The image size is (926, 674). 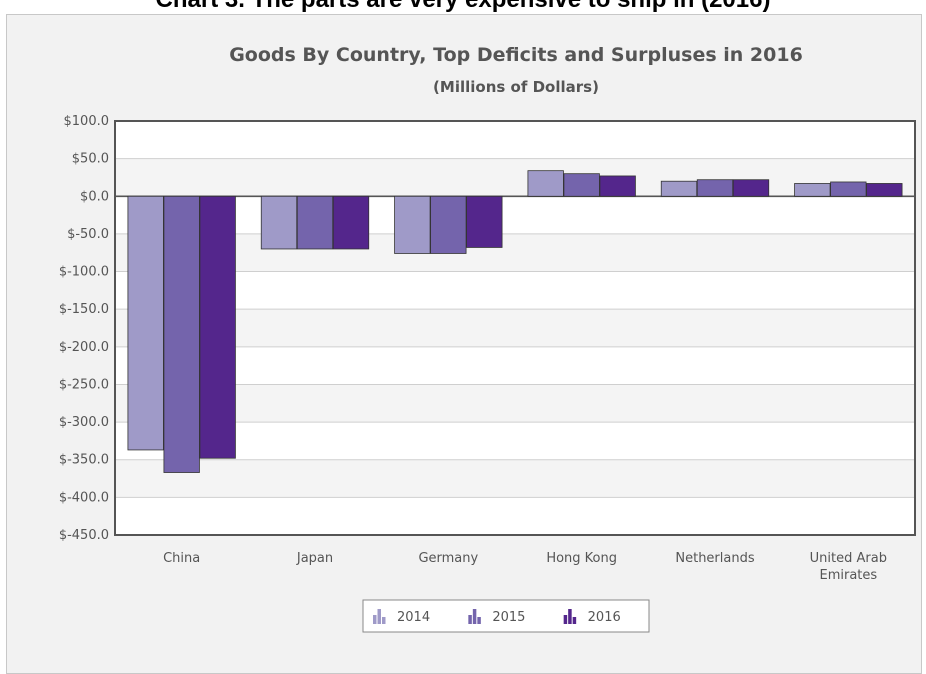 I want to click on y-tick-label: $-300.0, so click(x=84, y=422).